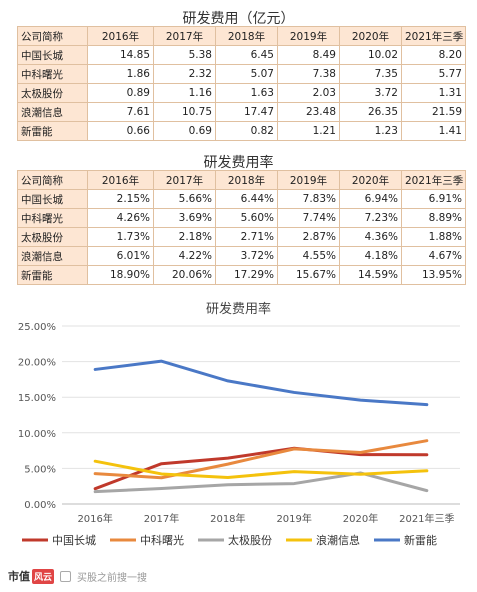 This screenshot has height=592, width=477. I want to click on table-row: 中国长城 2.15% 5.66% 6.44% 7.83% 6.94% 6.91%, so click(241, 199).